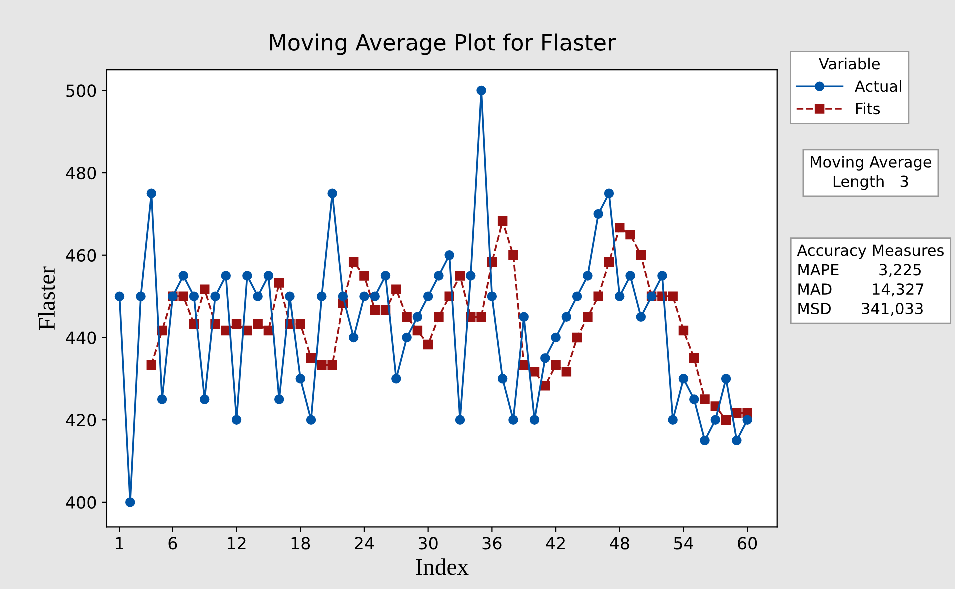 This screenshot has height=589, width=955. What do you see at coordinates (237, 543) in the screenshot?
I see `x-tick-label: 12` at bounding box center [237, 543].